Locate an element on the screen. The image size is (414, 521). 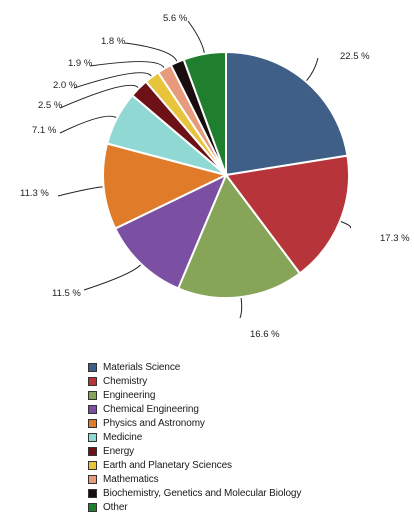
pie-slice-materials-science is located at coordinates (287, 113).